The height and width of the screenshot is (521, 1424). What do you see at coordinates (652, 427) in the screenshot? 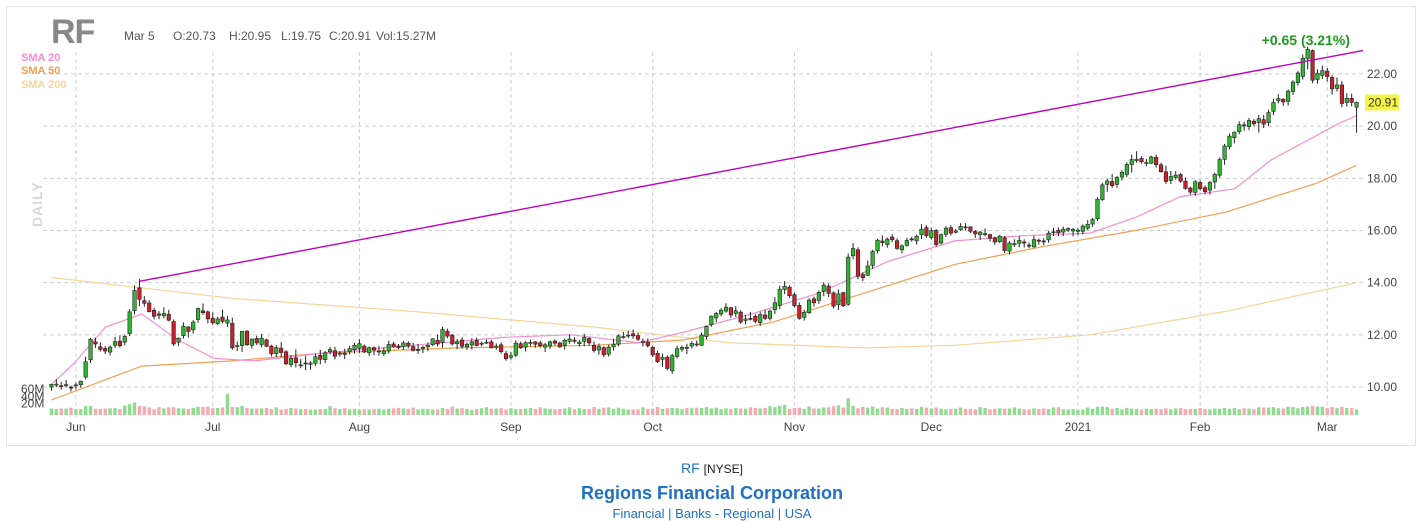
I see `x-tick-label: Oct` at bounding box center [652, 427].